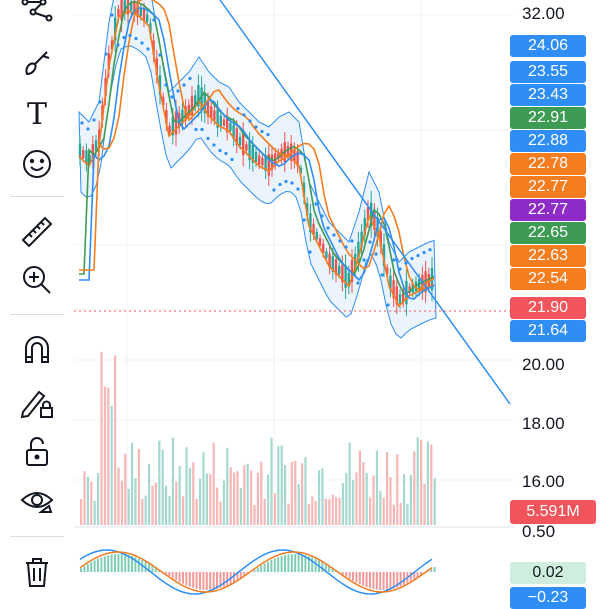 The height and width of the screenshot is (609, 600). I want to click on lock-drawings-tool, so click(37, 404).